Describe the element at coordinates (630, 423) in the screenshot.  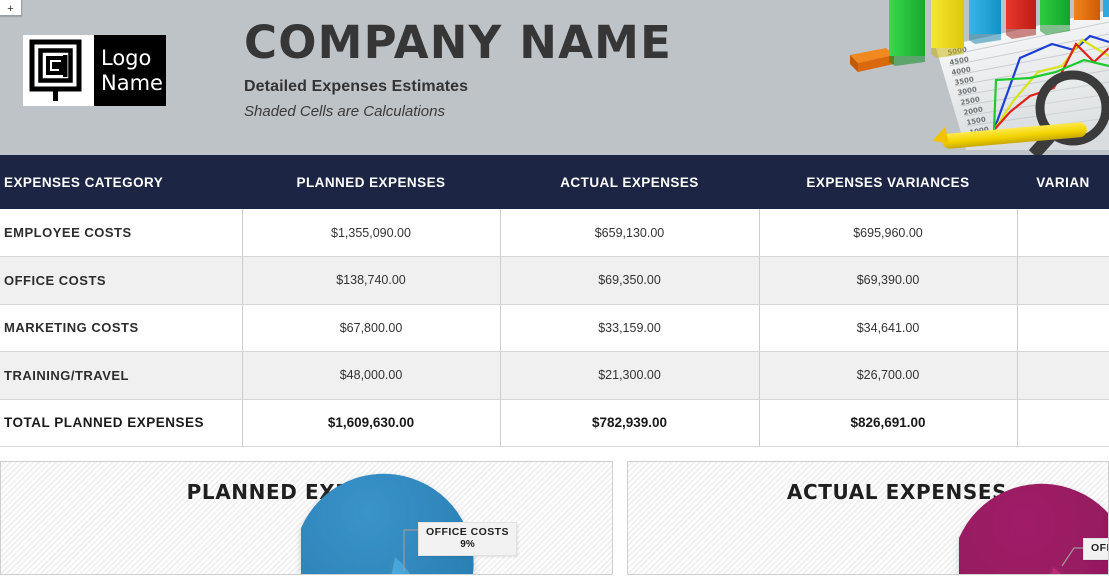
I see `cell-actual: $782,939.00` at that location.